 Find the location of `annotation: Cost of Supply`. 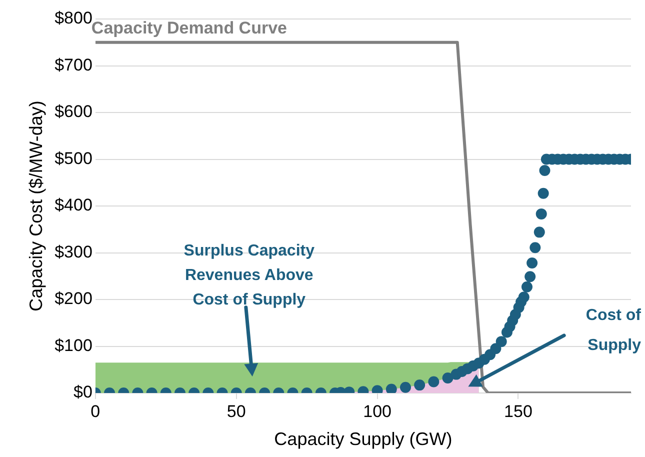

annotation: Cost of Supply is located at coordinates (614, 330).